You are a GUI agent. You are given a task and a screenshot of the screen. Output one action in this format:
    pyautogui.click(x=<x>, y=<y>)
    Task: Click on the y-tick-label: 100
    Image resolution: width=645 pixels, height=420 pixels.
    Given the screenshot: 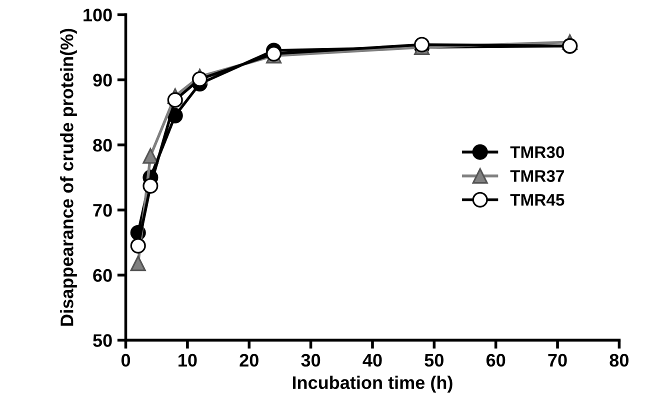 What is the action you would take?
    pyautogui.click(x=98, y=15)
    